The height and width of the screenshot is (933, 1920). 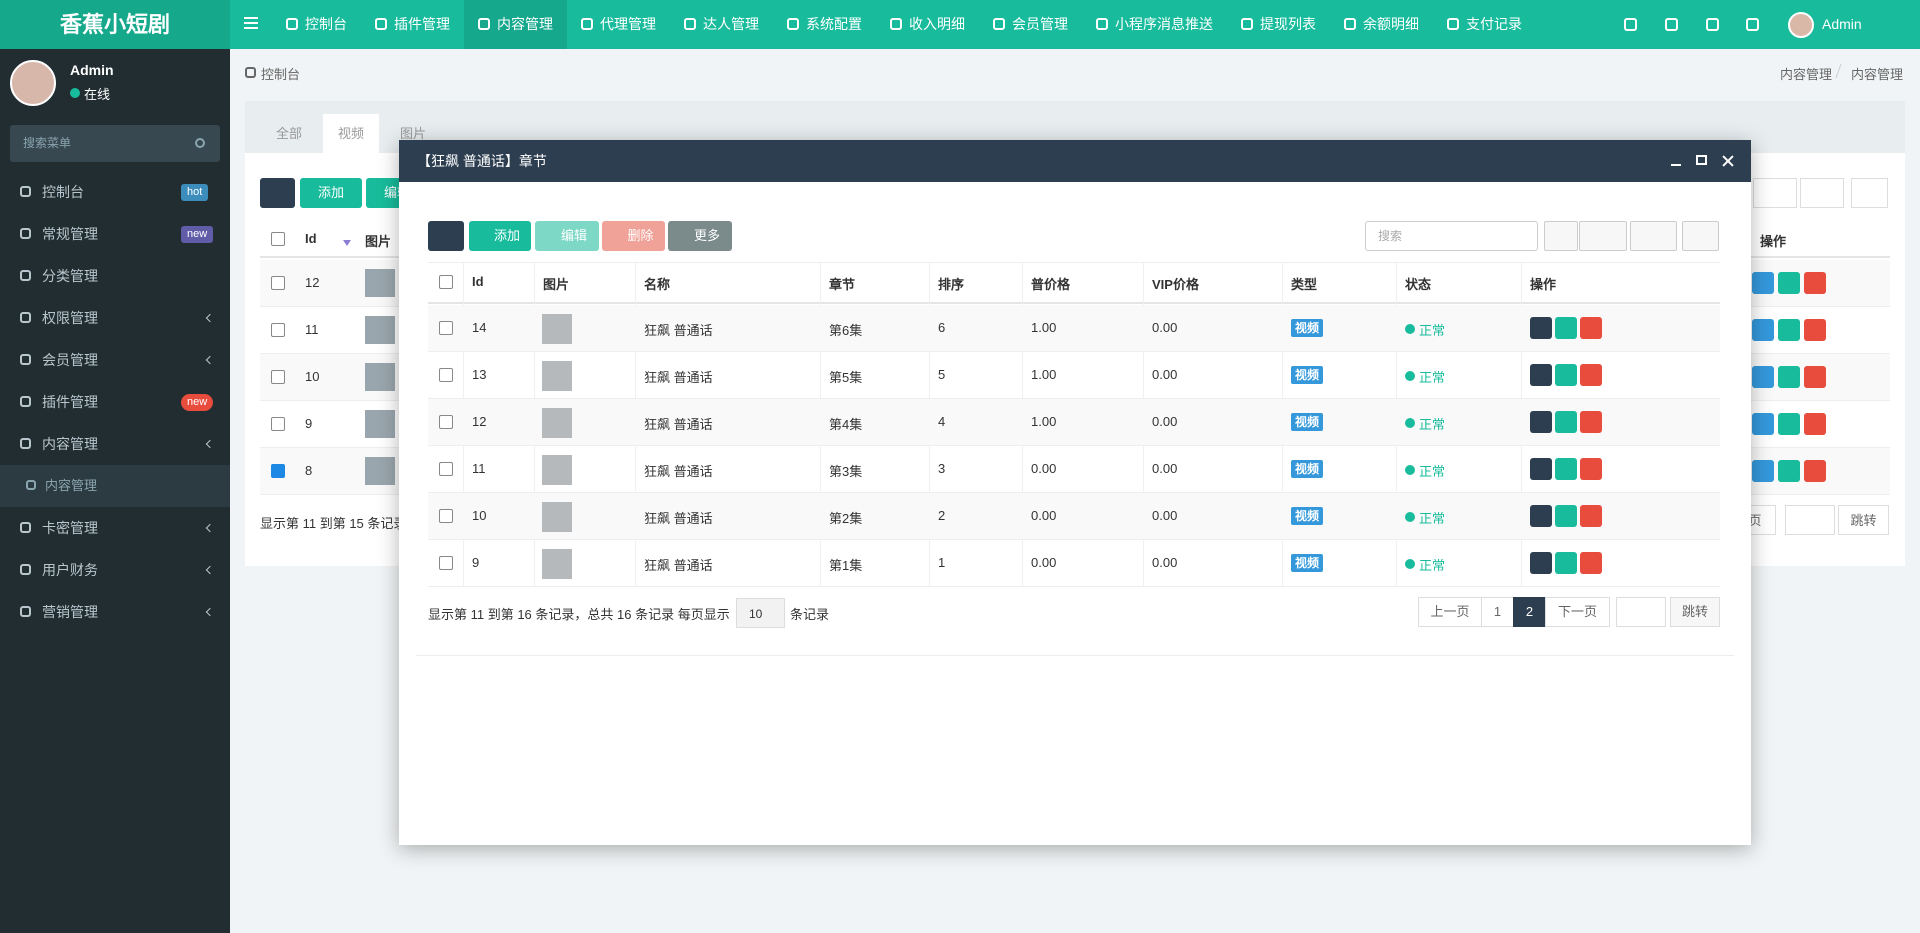 What do you see at coordinates (1842, 24) in the screenshot?
I see `user-name: Admin` at bounding box center [1842, 24].